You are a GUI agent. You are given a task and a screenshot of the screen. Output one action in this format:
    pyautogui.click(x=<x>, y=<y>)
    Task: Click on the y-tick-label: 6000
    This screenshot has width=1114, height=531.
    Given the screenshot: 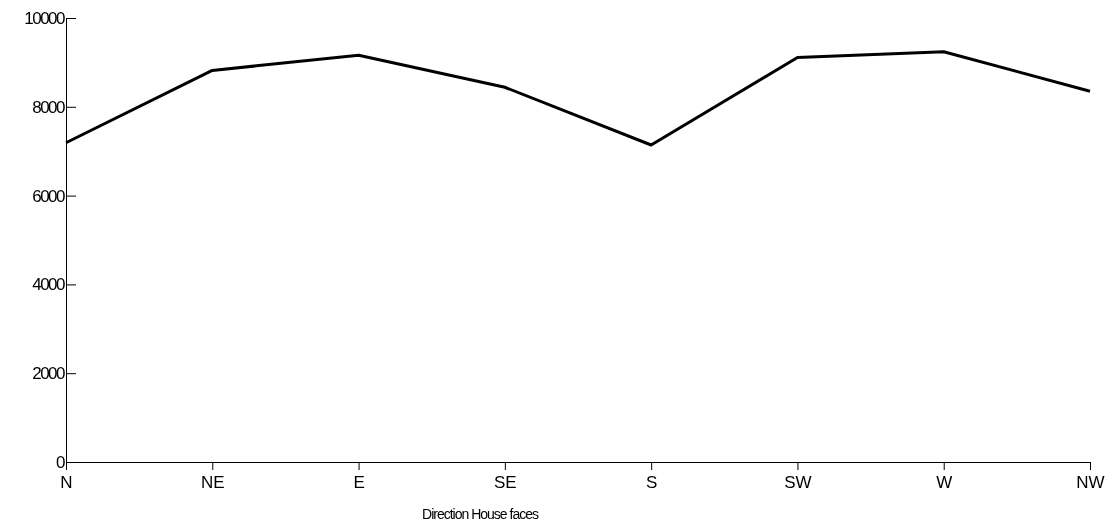 What is the action you would take?
    pyautogui.click(x=49, y=196)
    